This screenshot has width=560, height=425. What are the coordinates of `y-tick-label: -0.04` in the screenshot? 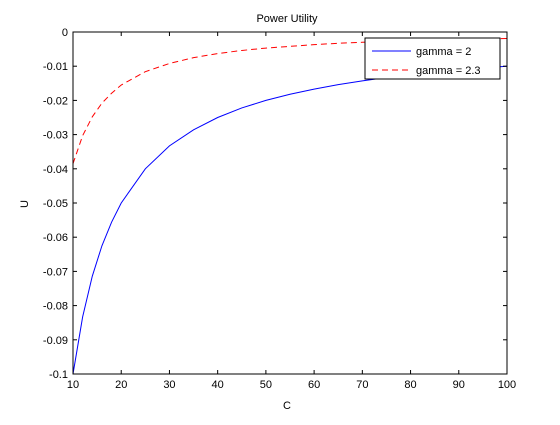 It's located at (55, 170).